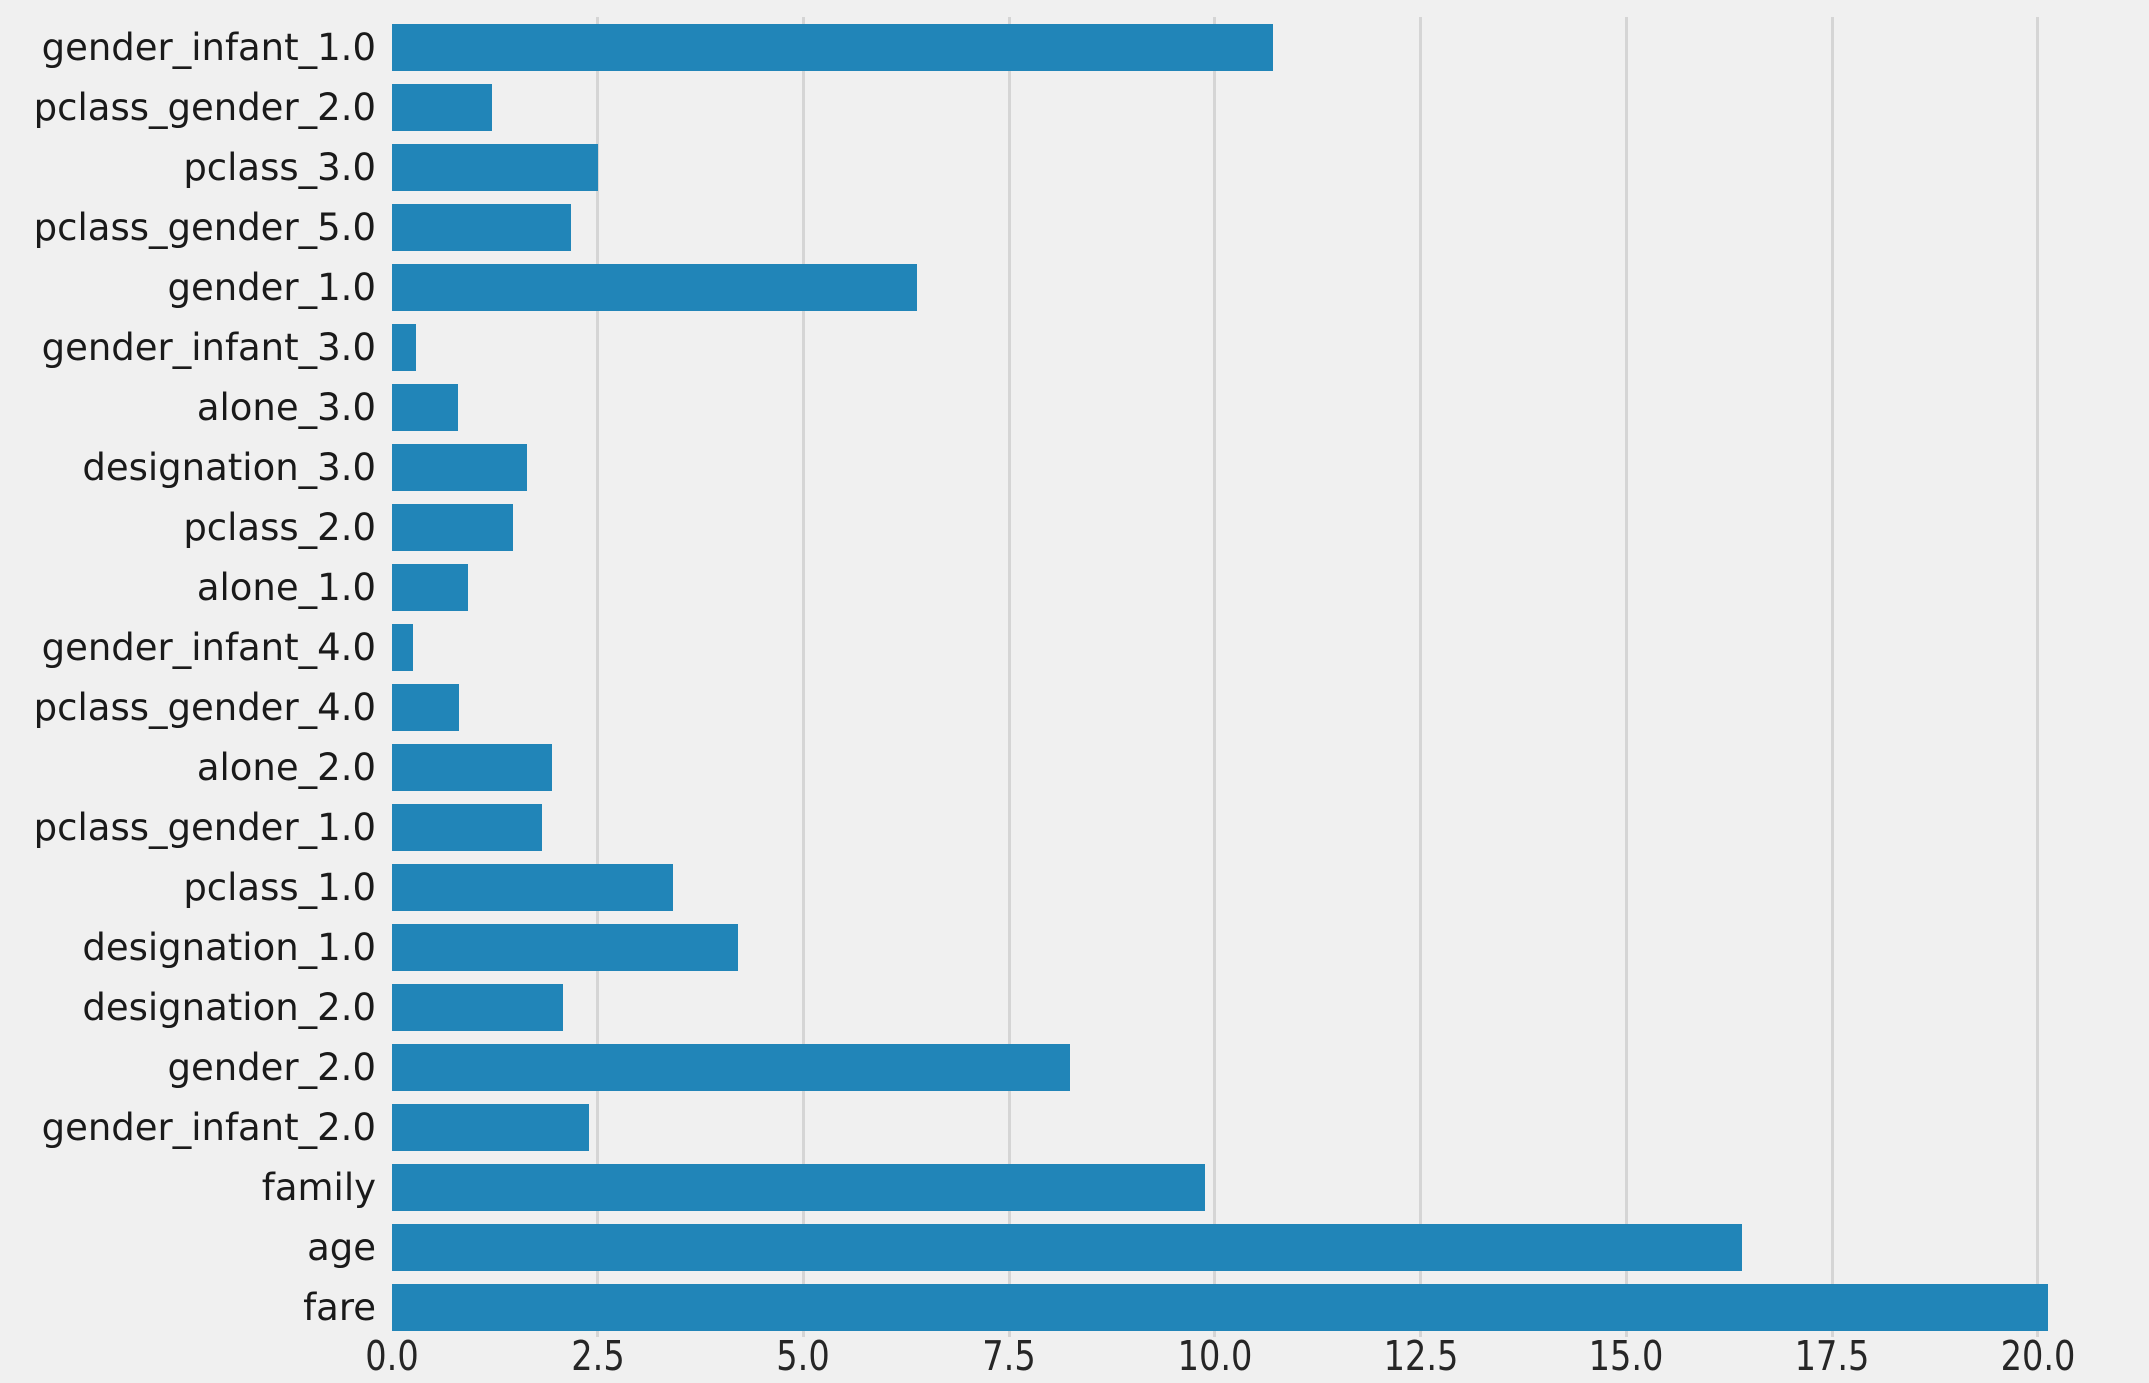 This screenshot has width=2149, height=1383. What do you see at coordinates (1832, 1356) in the screenshot?
I see `x-axis-tick-label: 17.5` at bounding box center [1832, 1356].